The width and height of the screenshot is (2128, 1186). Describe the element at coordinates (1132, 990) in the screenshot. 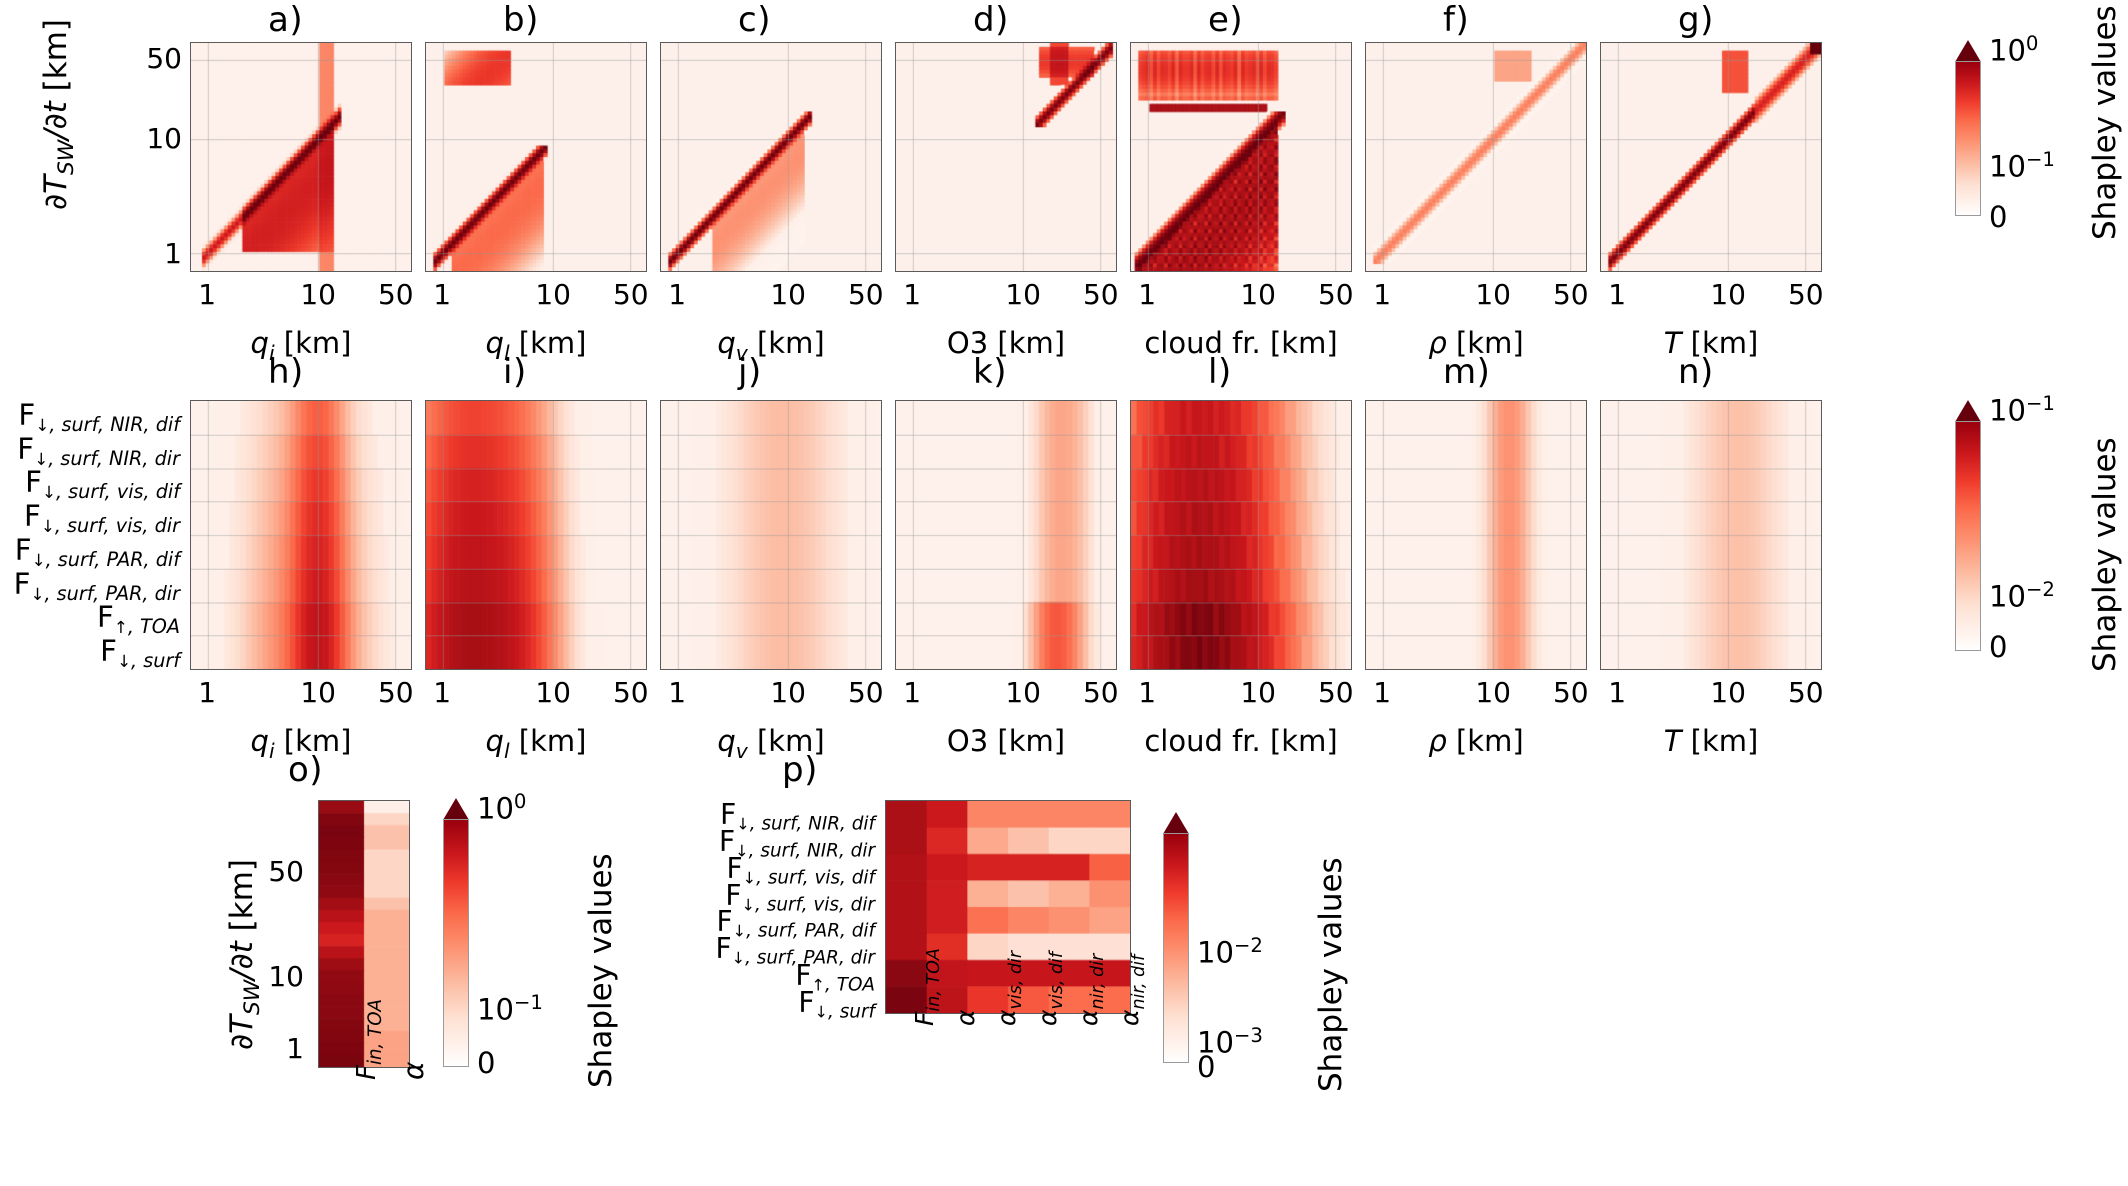

I see `panel-p-xtick-label-5: αnir, dif` at that location.